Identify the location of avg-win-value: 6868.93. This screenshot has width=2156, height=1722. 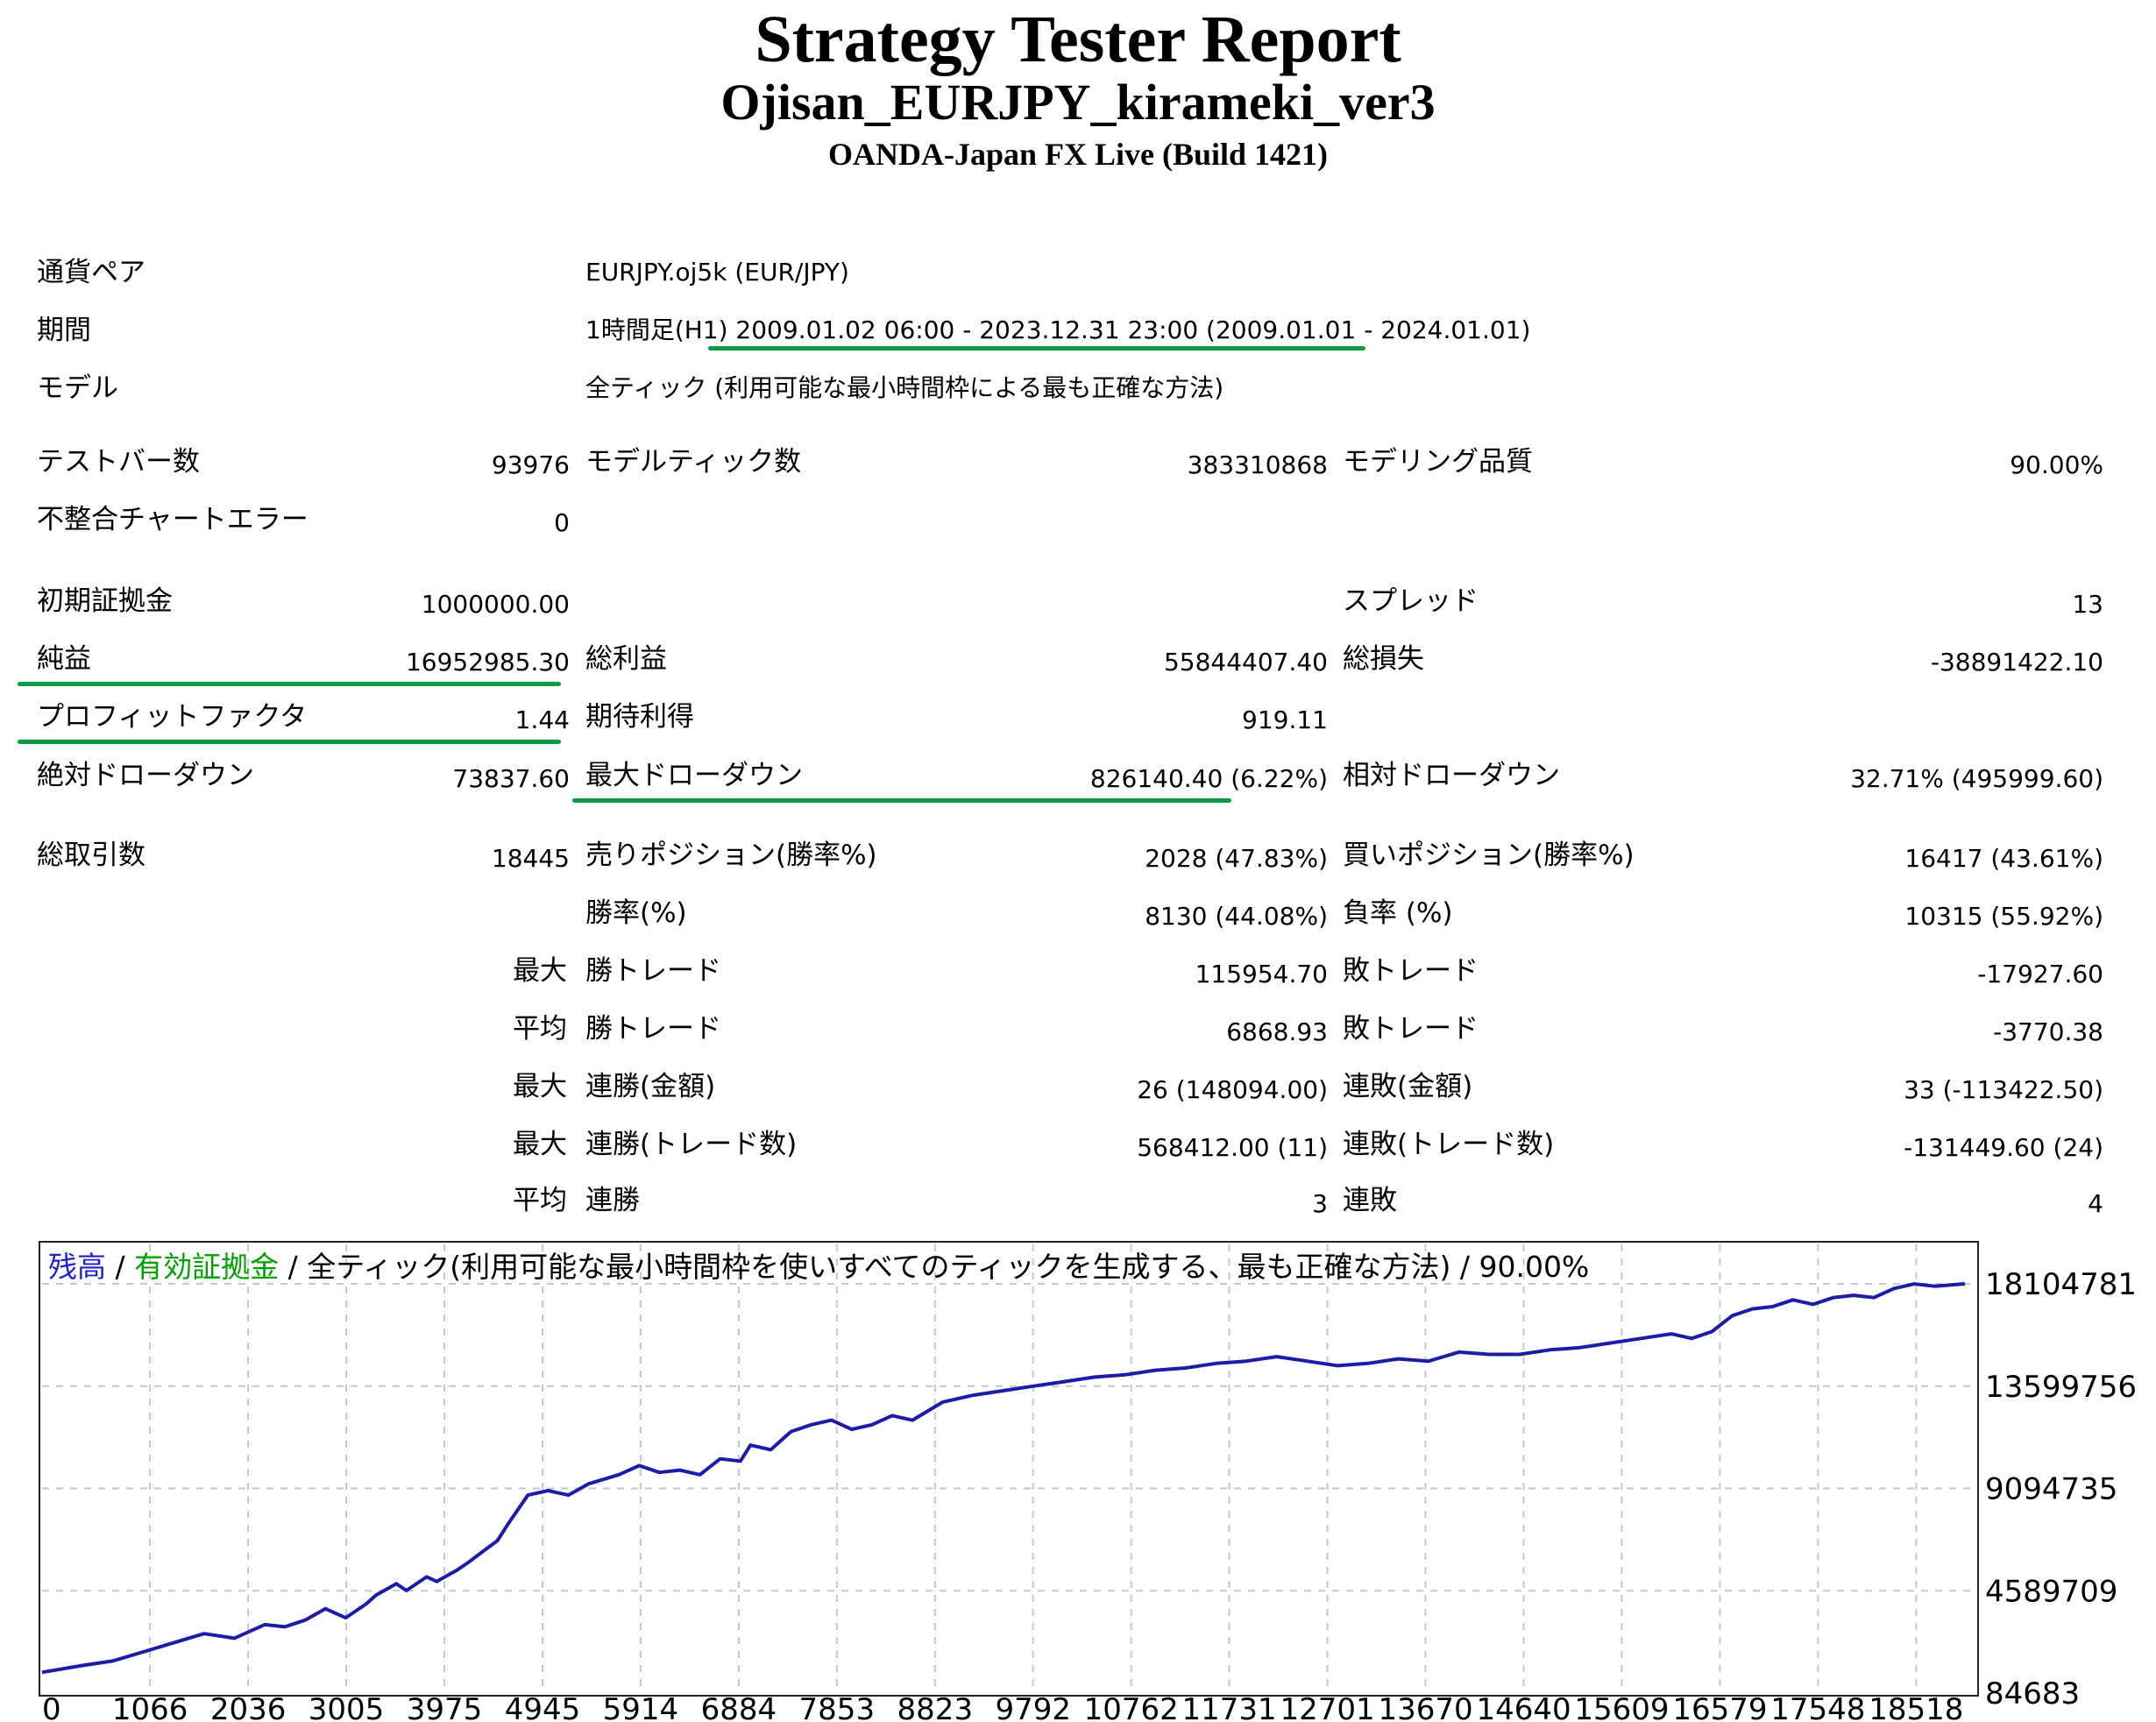
(1277, 1031).